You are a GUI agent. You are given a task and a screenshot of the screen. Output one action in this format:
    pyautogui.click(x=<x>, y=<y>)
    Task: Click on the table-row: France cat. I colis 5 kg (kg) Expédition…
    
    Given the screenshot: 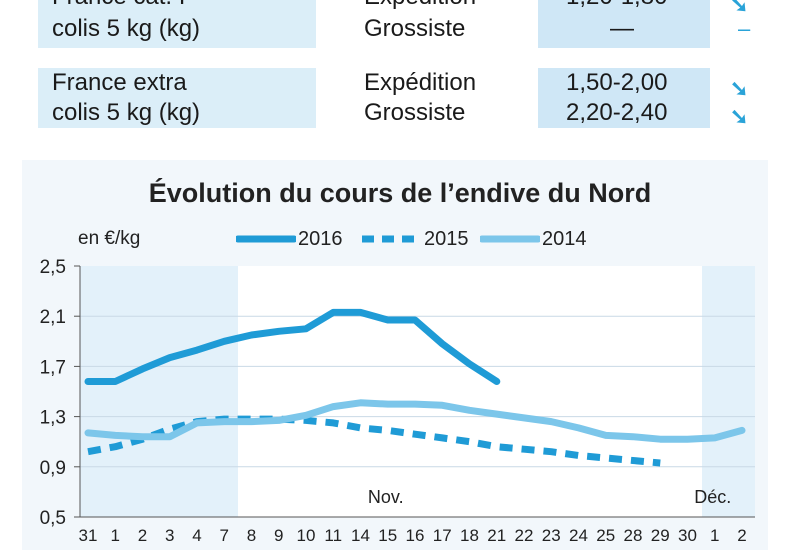 What is the action you would take?
    pyautogui.click(x=403, y=24)
    